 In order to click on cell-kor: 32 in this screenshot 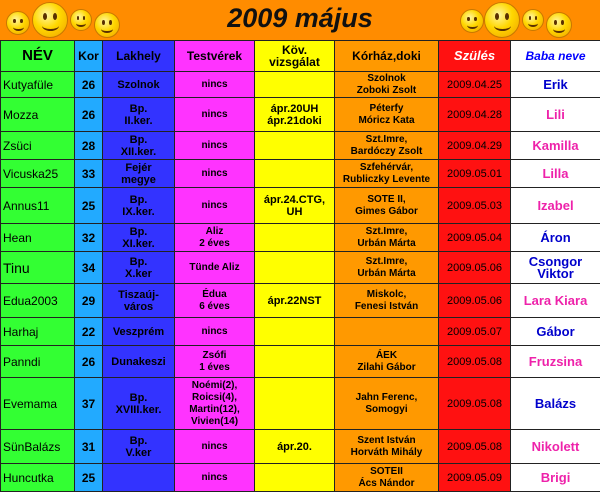, I will do `click(89, 238)`.